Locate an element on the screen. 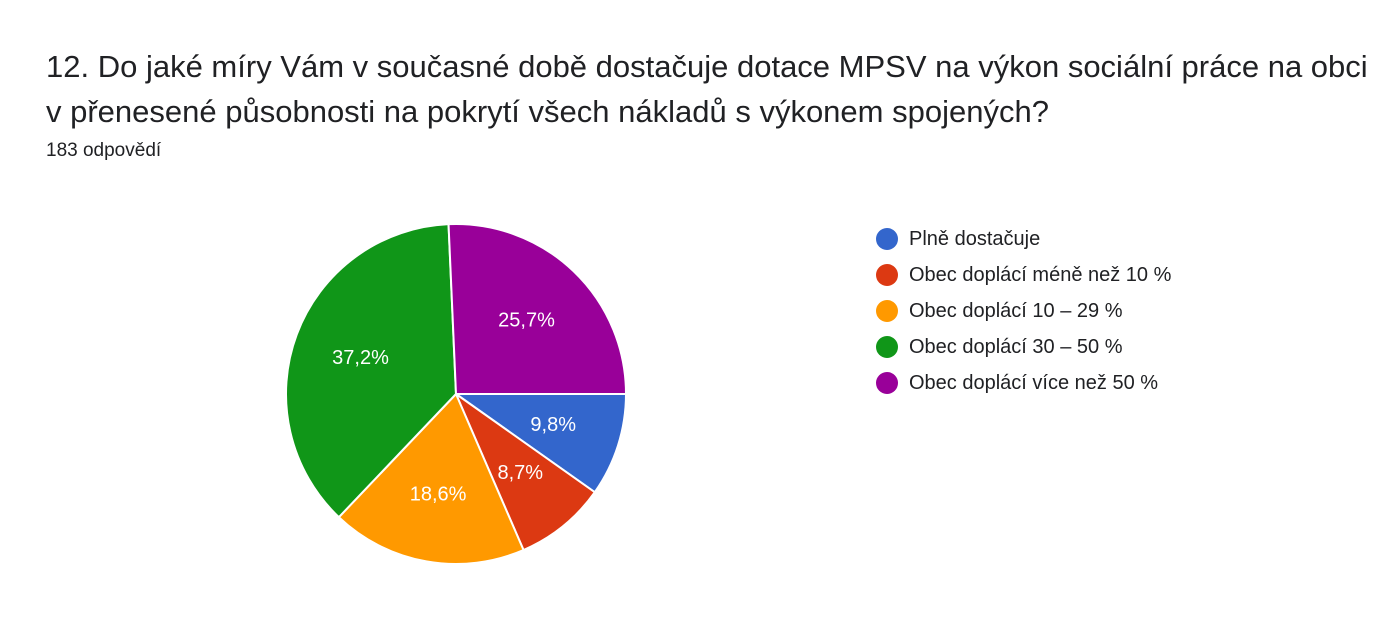 Image resolution: width=1386 pixels, height=628 pixels. response-count: 183 odpovědí is located at coordinates (104, 150).